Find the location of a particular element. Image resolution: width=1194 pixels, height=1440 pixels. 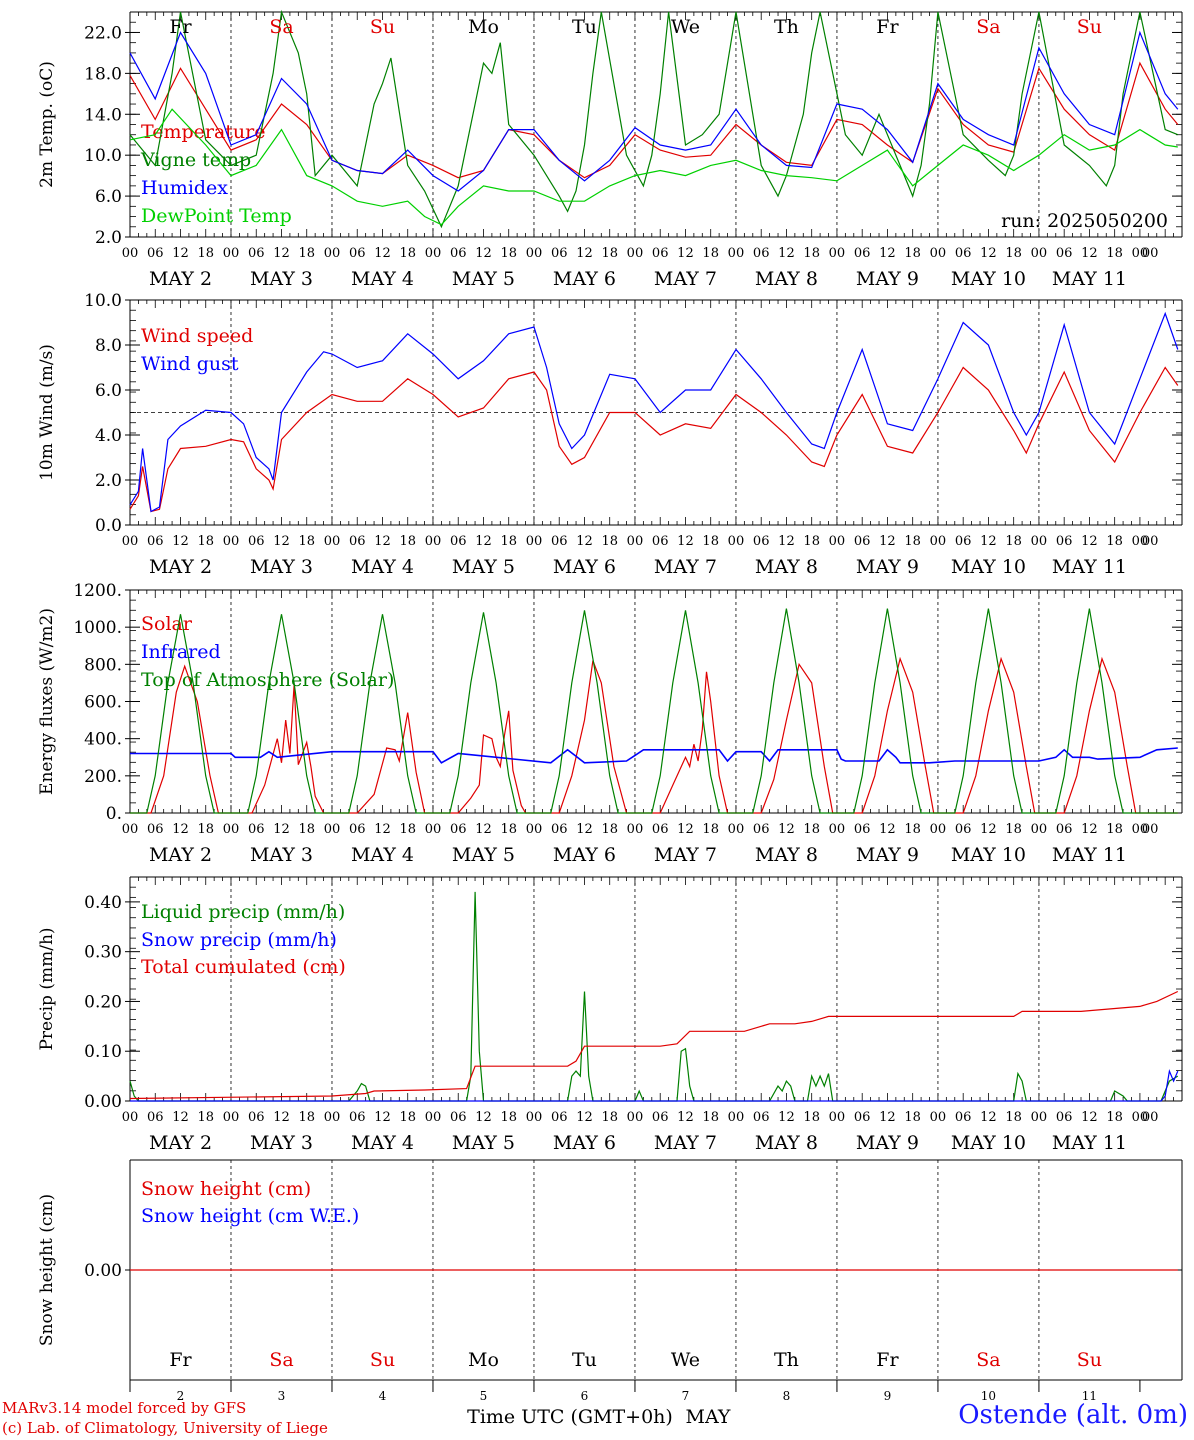

day-name-label: Fr is located at coordinates (180, 27).